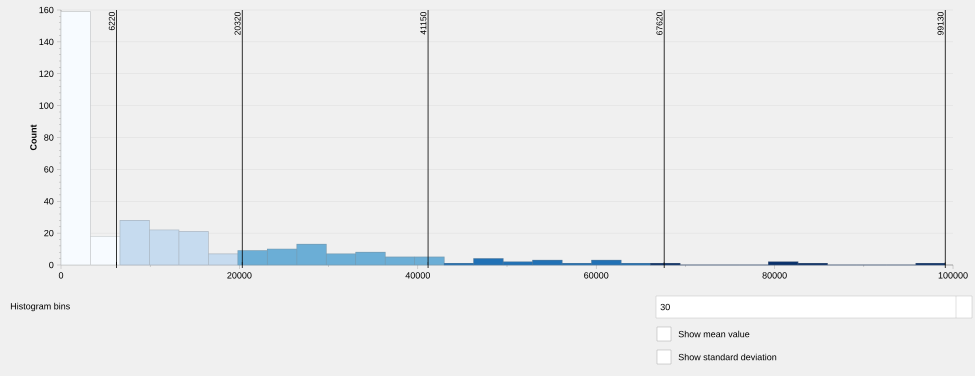  I want to click on y-tick-label: 100, so click(46, 105).